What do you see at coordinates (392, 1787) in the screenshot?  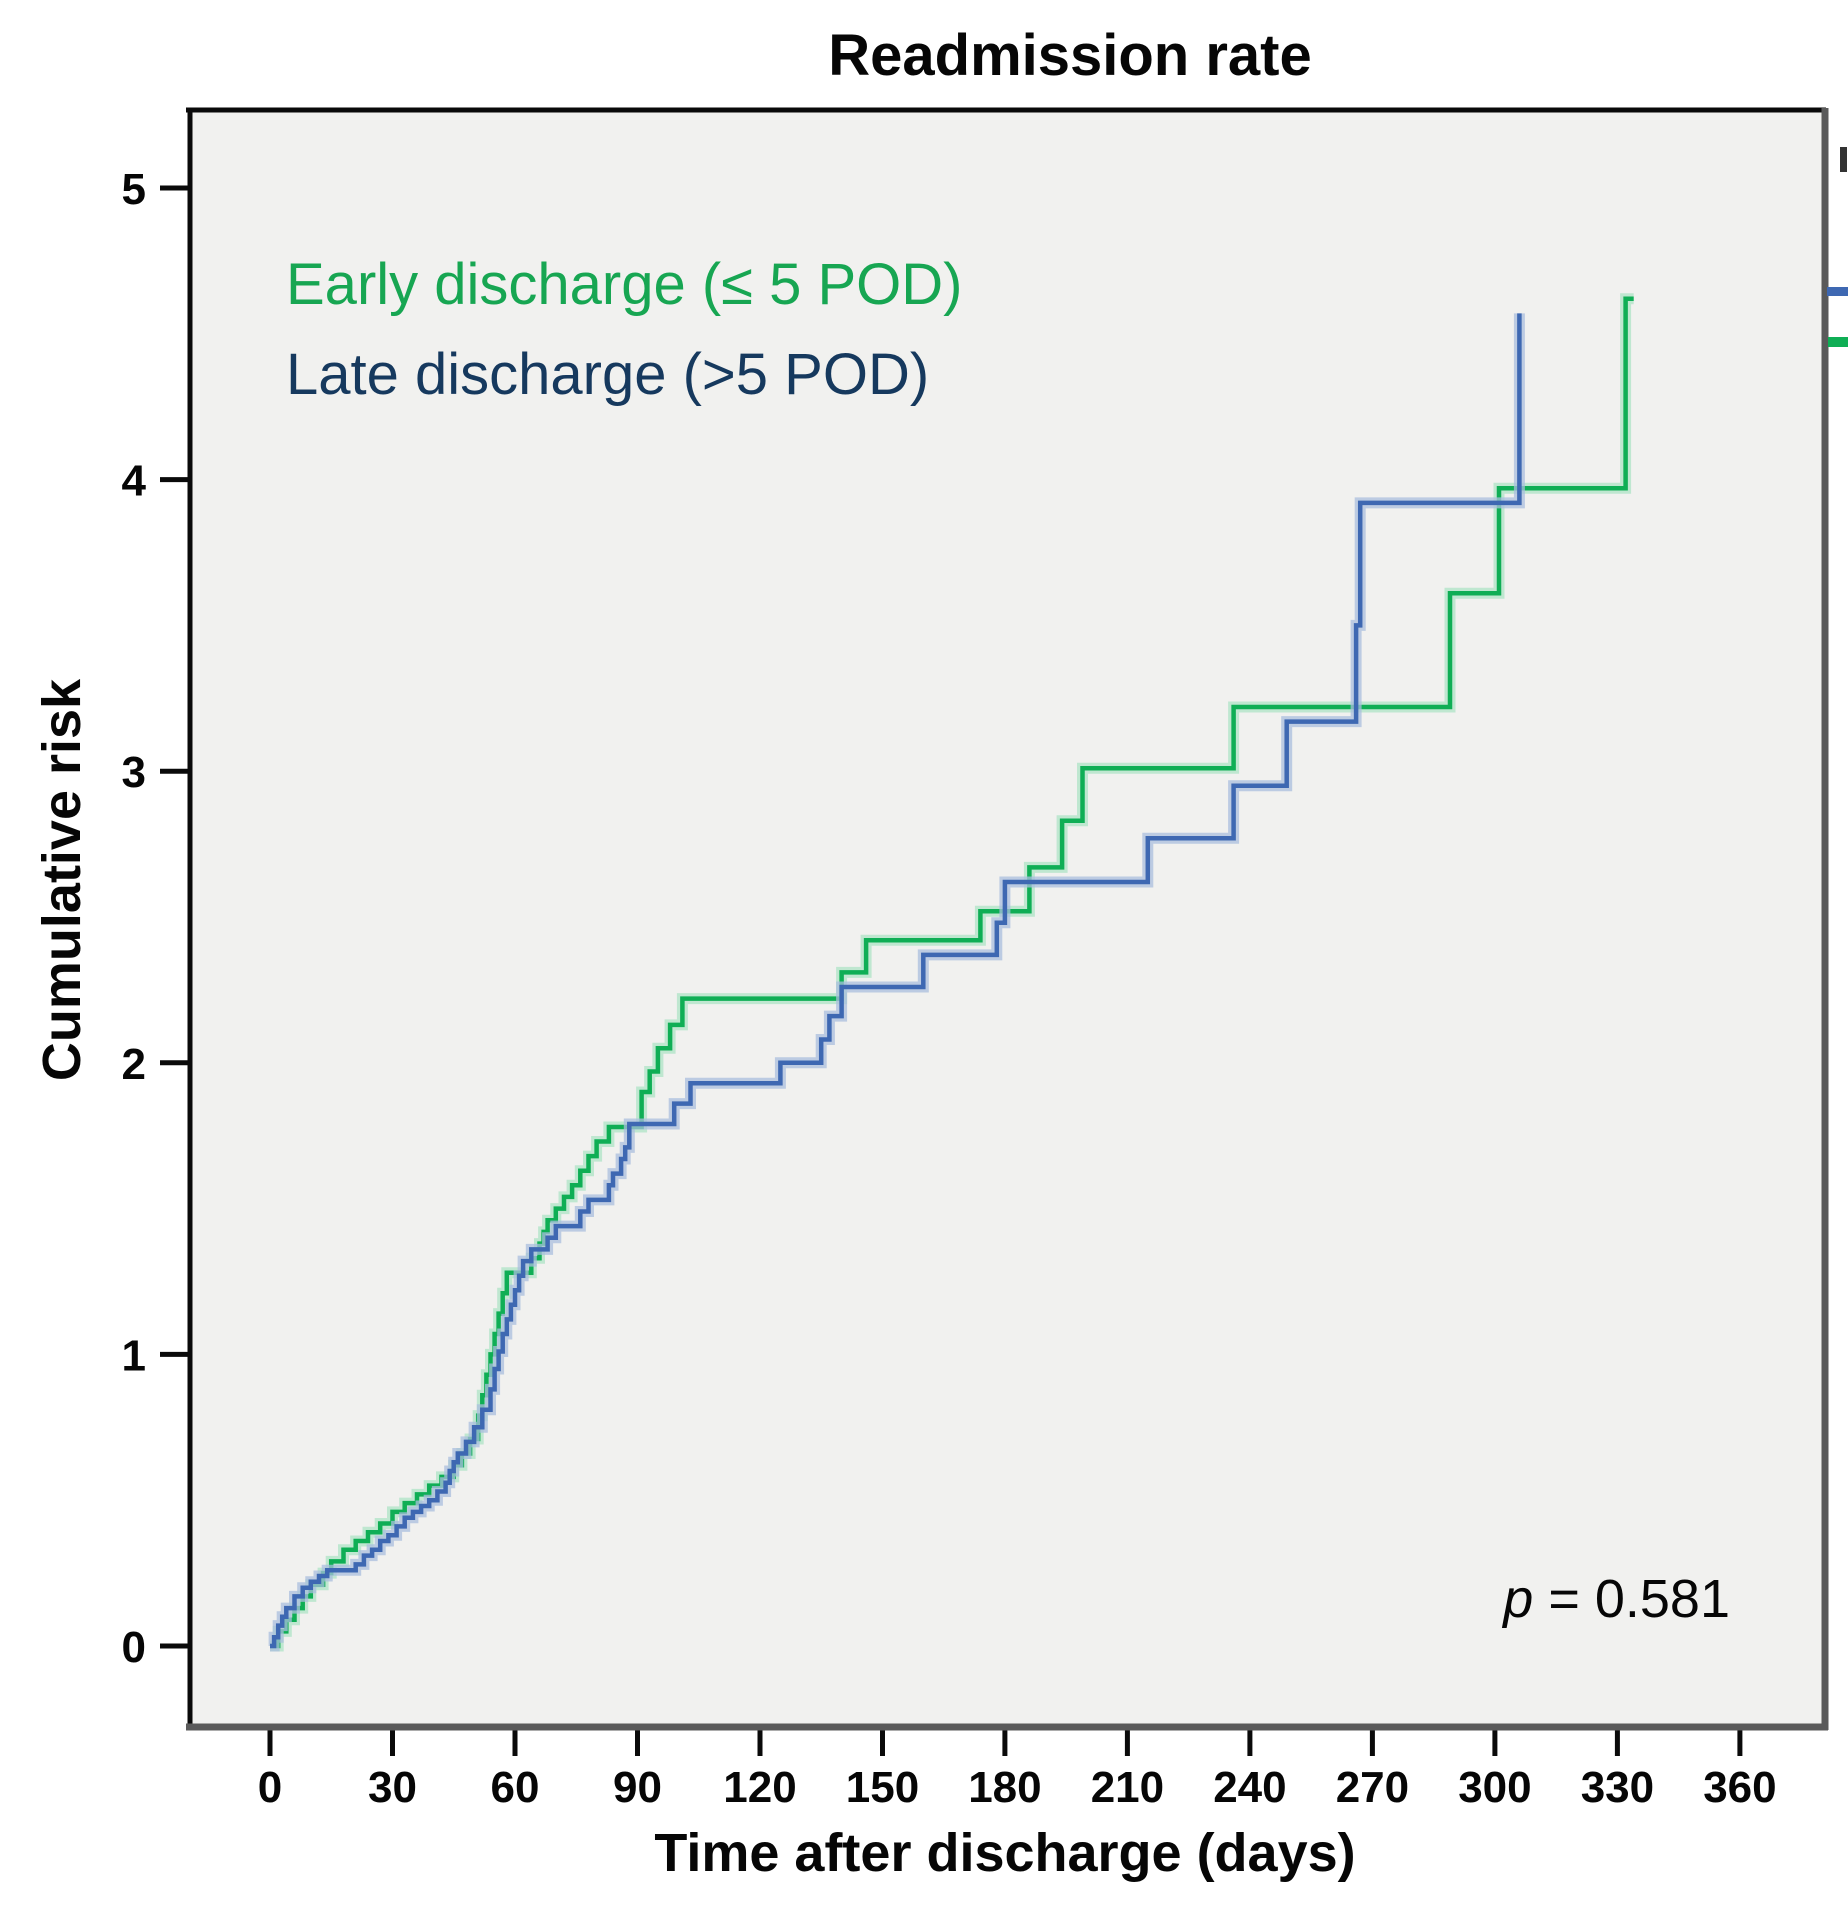 I see `x-tick-label: 30` at bounding box center [392, 1787].